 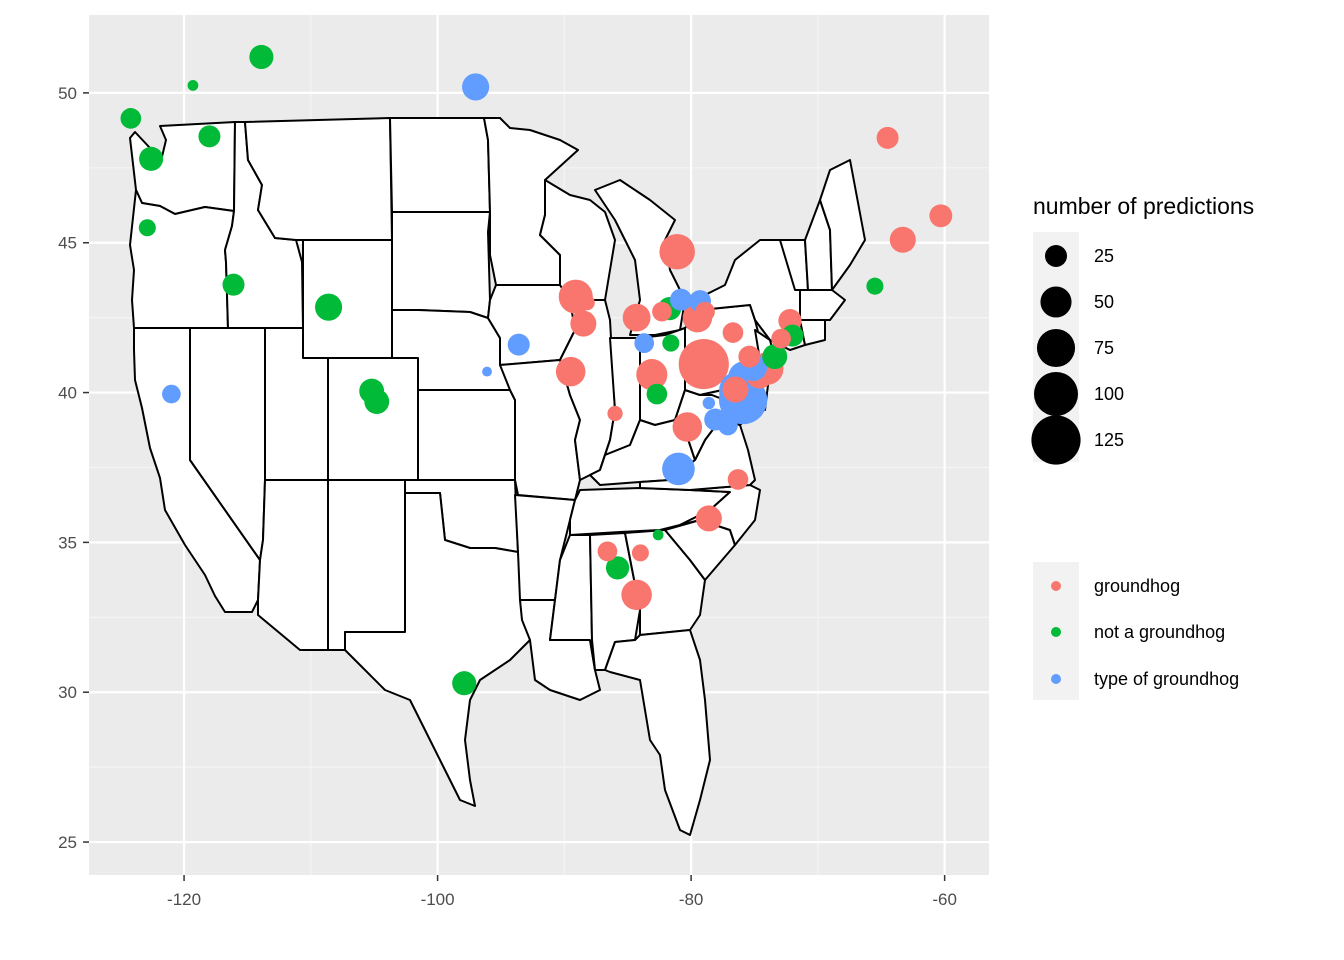 What do you see at coordinates (812, 332) in the screenshot?
I see `state-connecticut` at bounding box center [812, 332].